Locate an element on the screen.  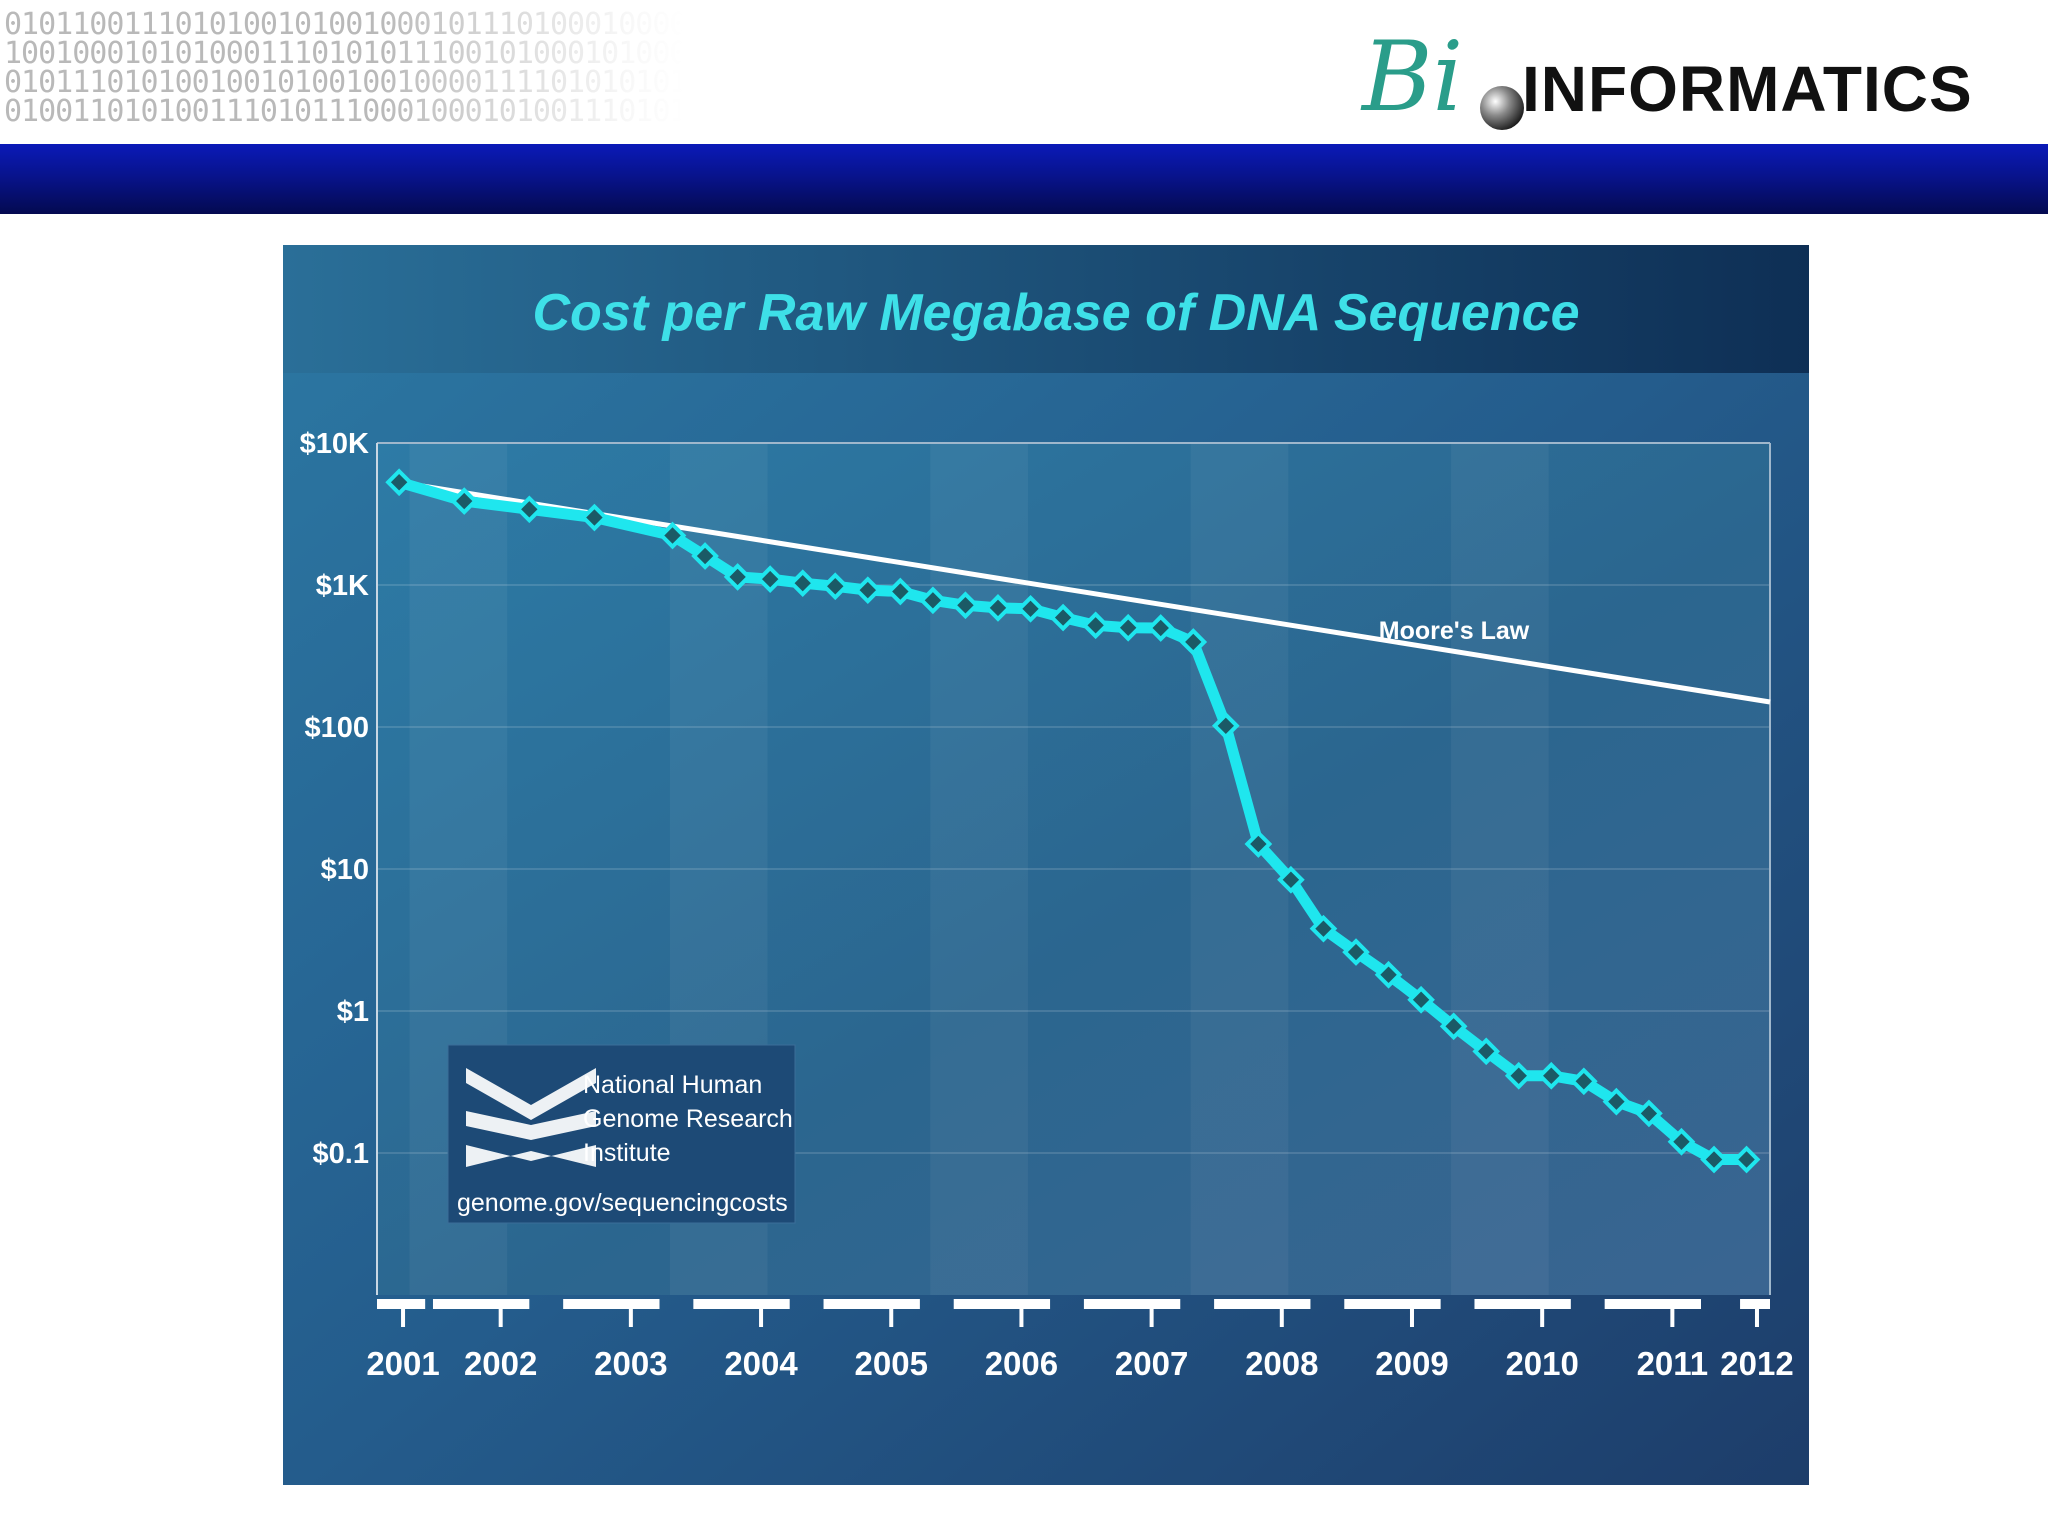
x-tick-label: 2005 is located at coordinates (891, 1363).